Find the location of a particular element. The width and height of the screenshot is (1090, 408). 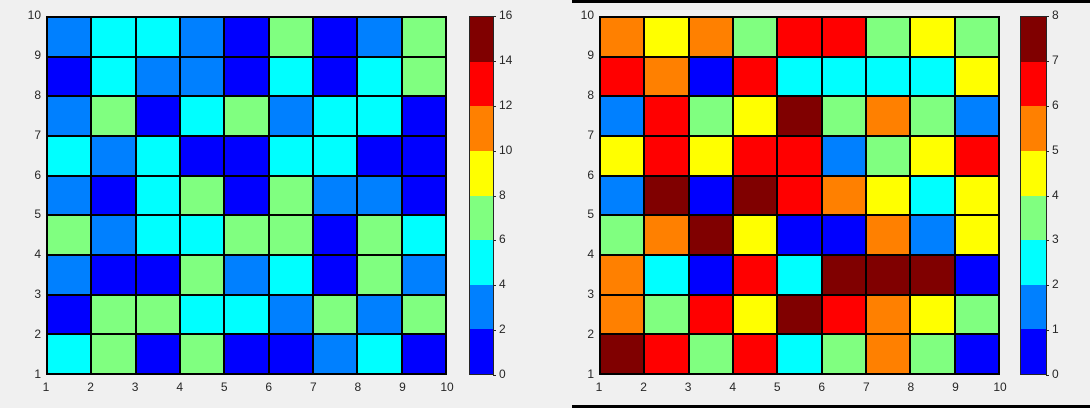

figure-bottom-border is located at coordinates (831, 406).